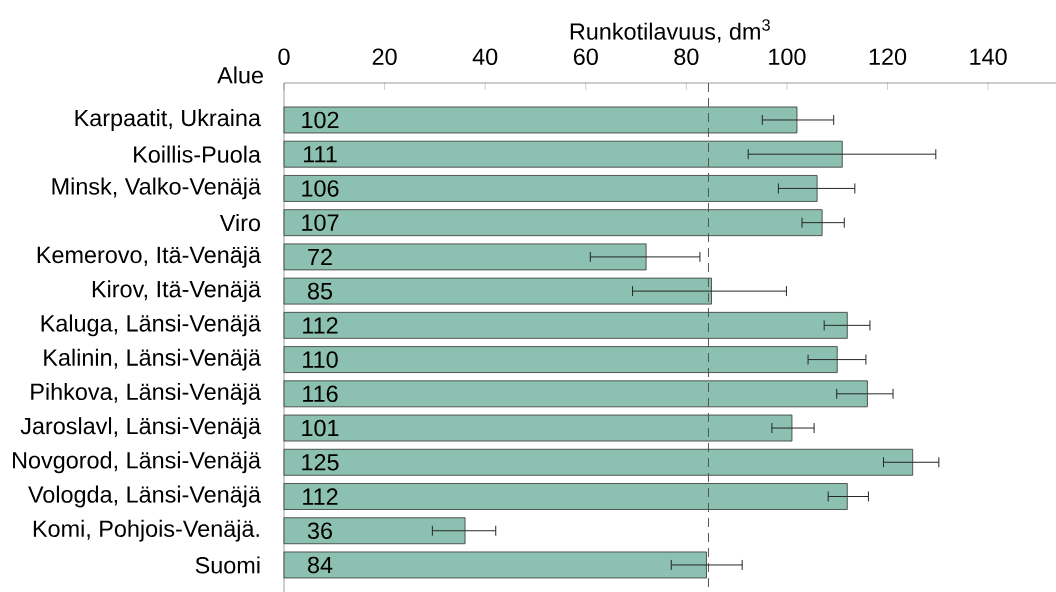 Image resolution: width=1056 pixels, height=592 pixels. I want to click on x-tick-label: 100, so click(787, 56).